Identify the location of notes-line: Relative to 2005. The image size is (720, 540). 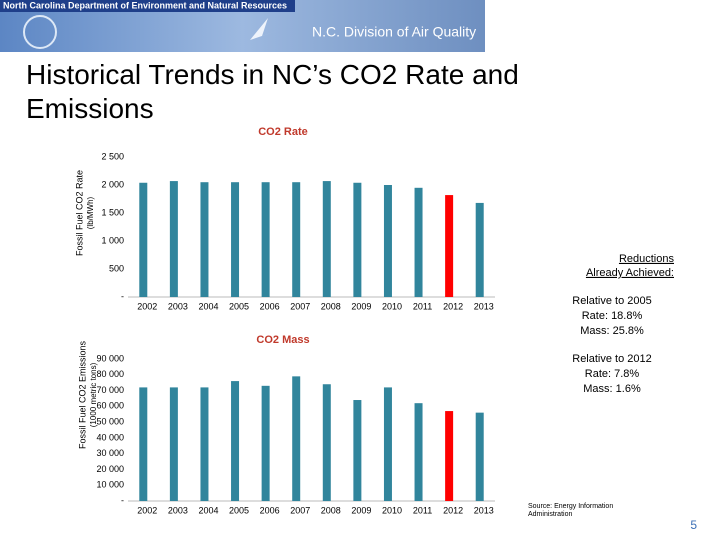
(612, 301).